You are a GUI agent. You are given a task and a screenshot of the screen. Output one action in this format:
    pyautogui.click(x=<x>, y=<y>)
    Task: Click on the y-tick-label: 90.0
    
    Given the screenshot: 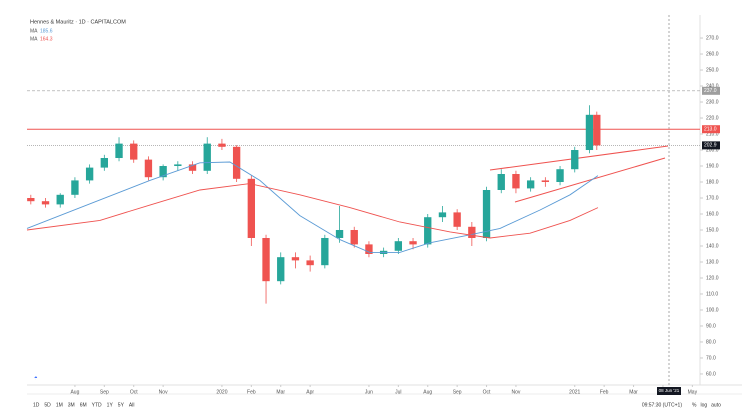 What is the action you would take?
    pyautogui.click(x=711, y=326)
    